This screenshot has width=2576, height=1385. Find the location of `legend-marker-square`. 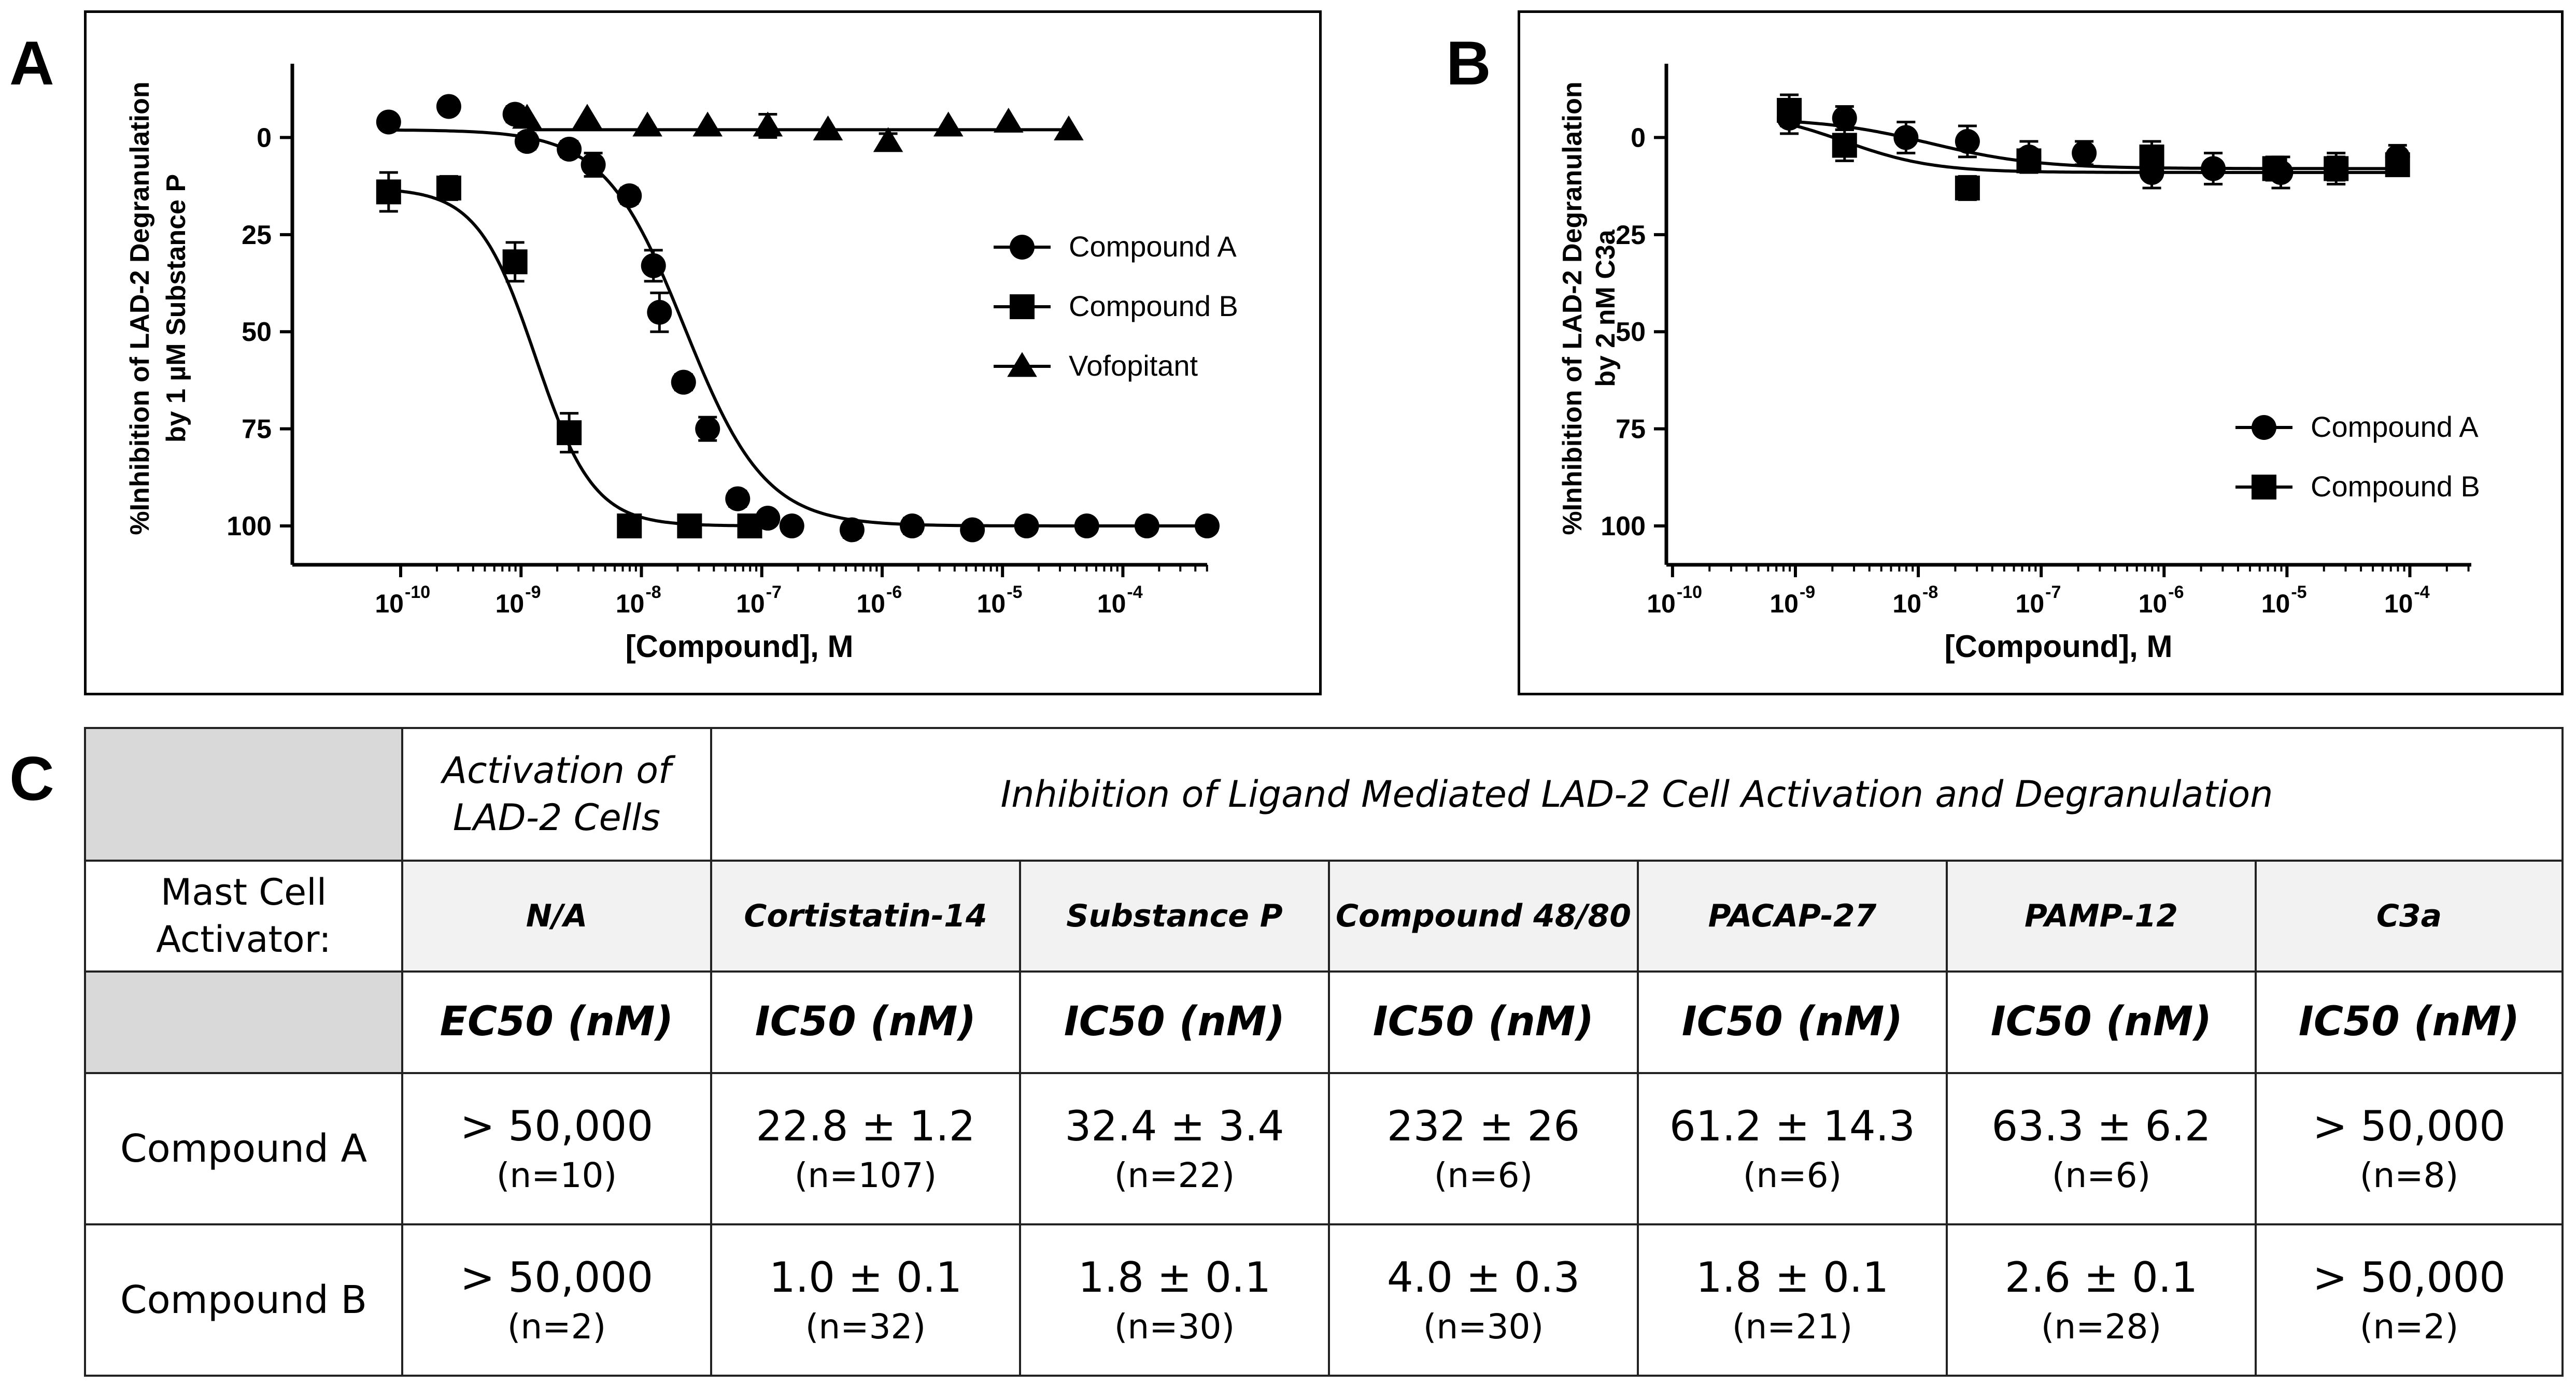

legend-marker-square is located at coordinates (1022, 306).